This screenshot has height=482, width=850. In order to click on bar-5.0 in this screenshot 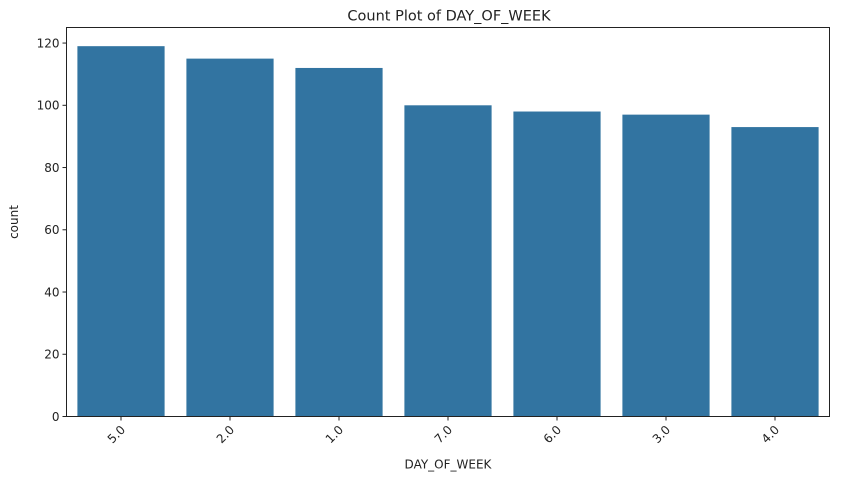, I will do `click(121, 231)`.